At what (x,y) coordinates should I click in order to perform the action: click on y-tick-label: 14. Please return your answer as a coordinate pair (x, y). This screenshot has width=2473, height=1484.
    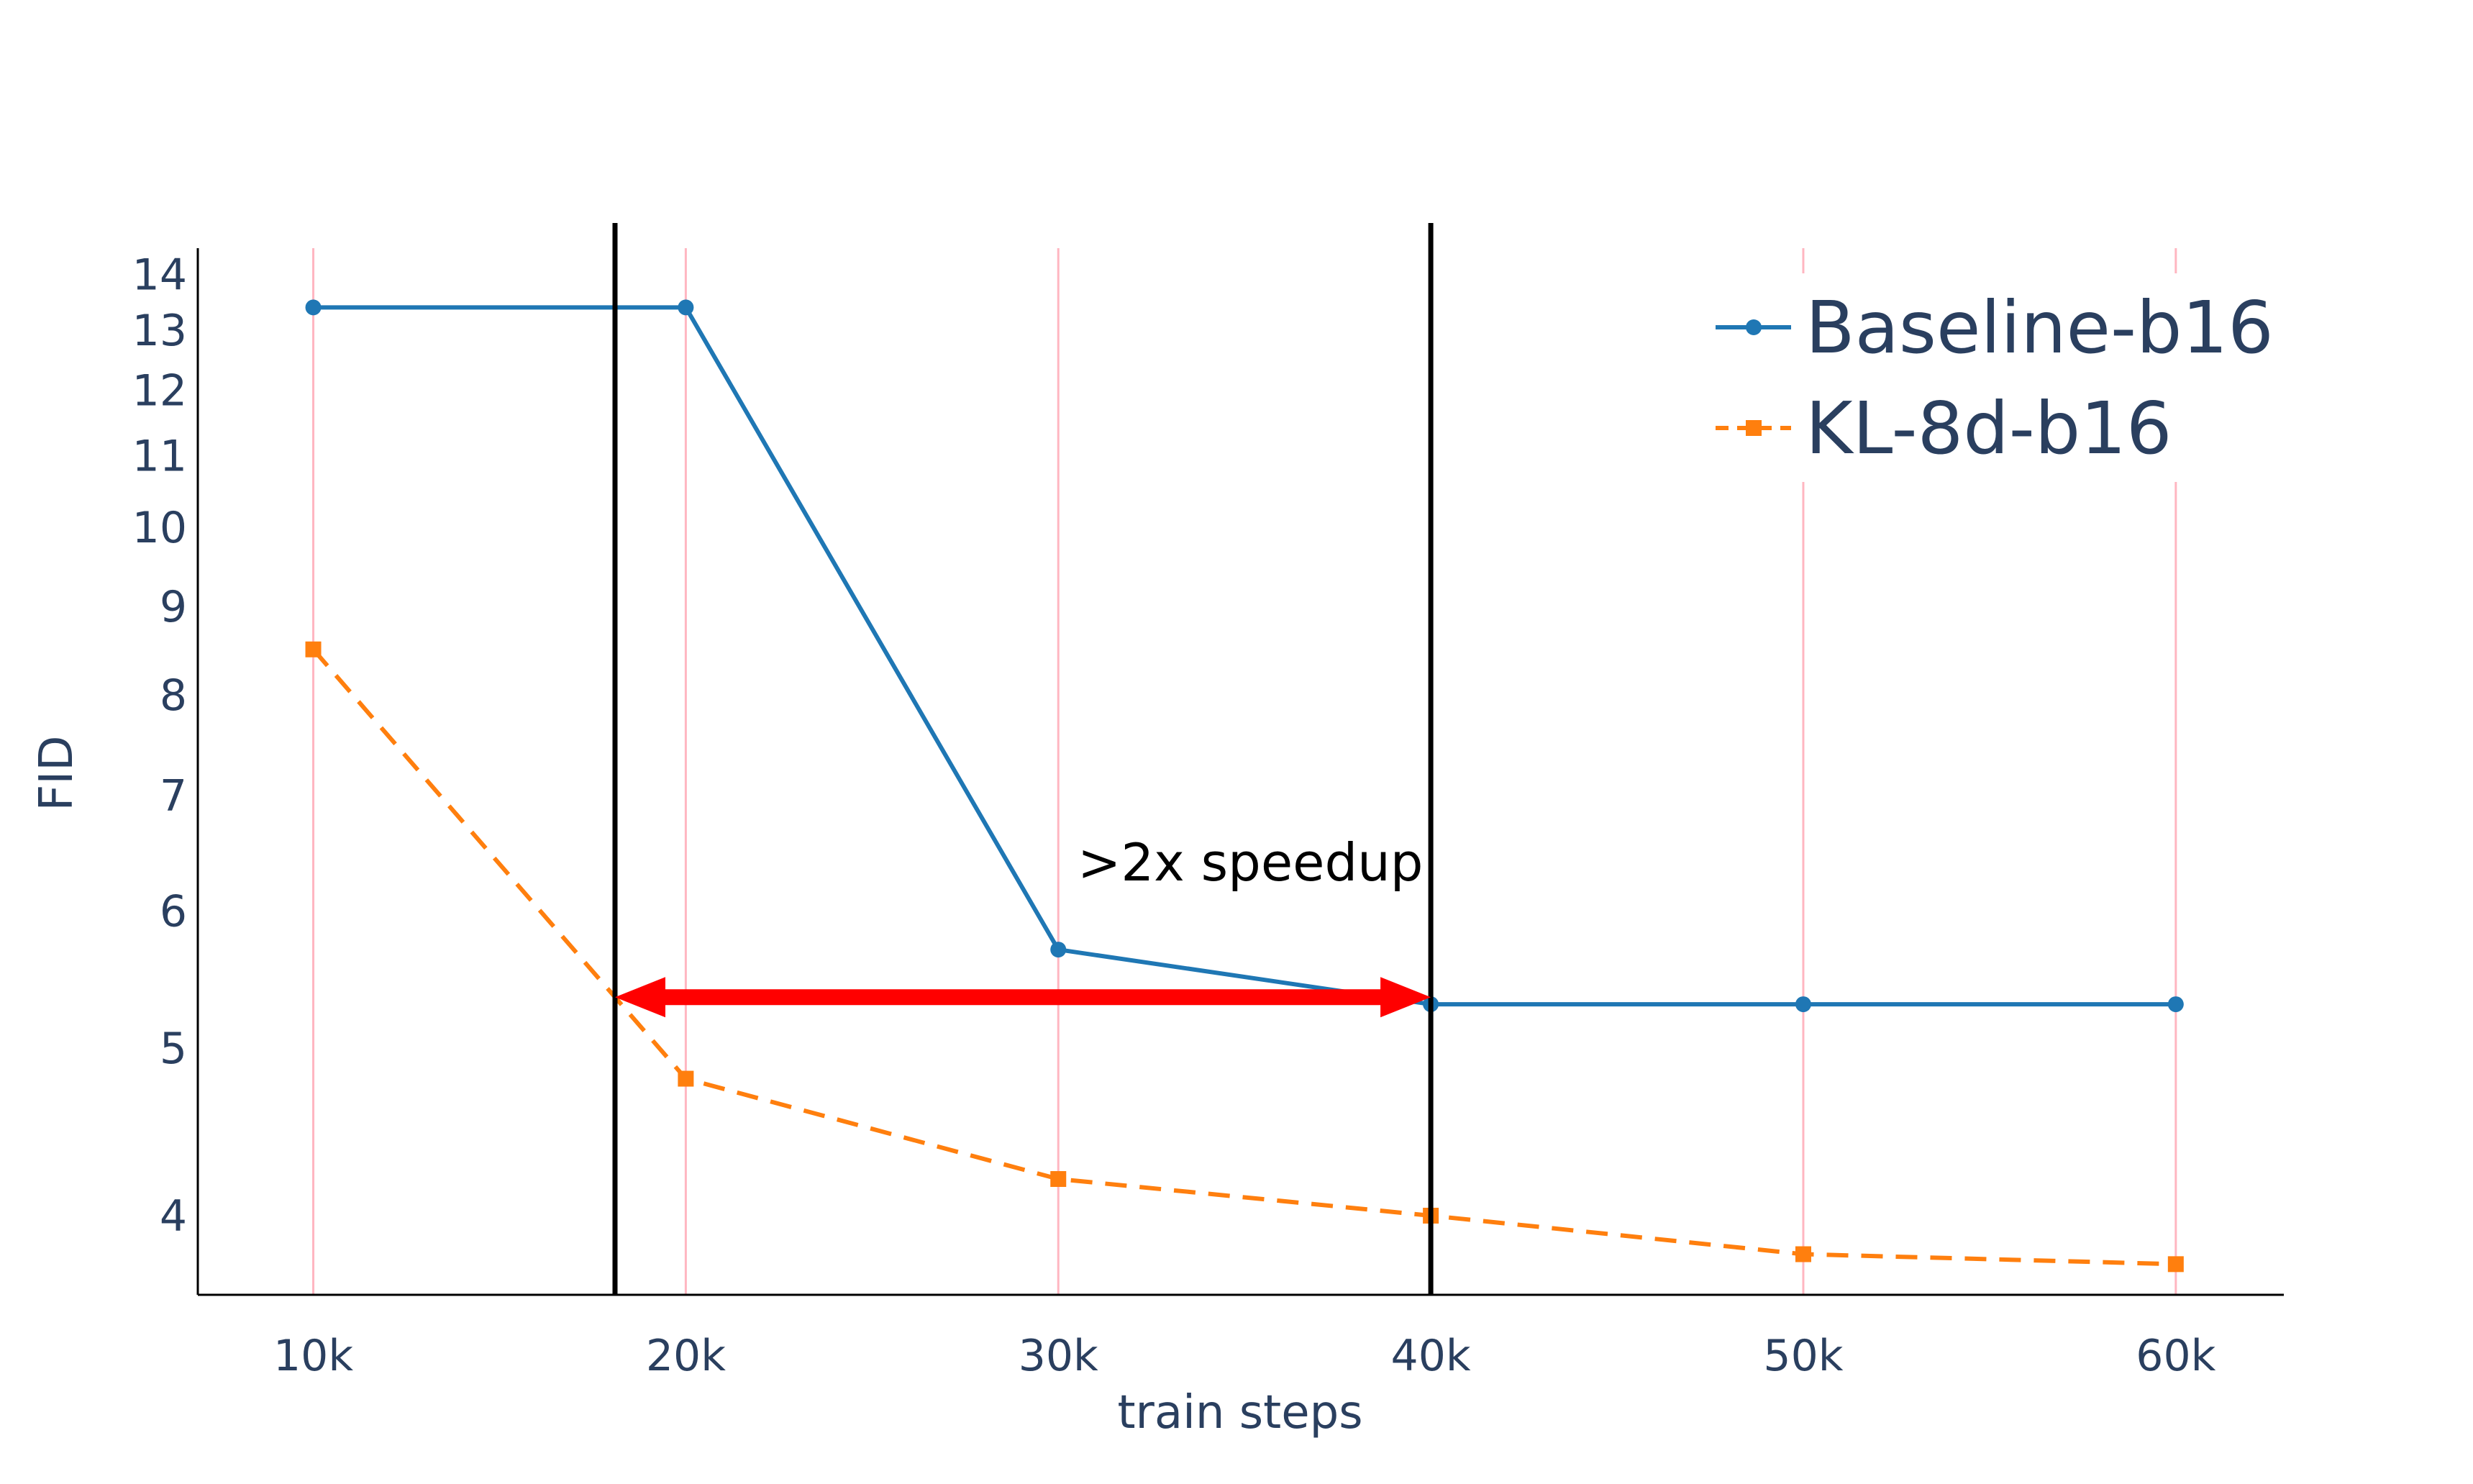
    Looking at the image, I should click on (159, 275).